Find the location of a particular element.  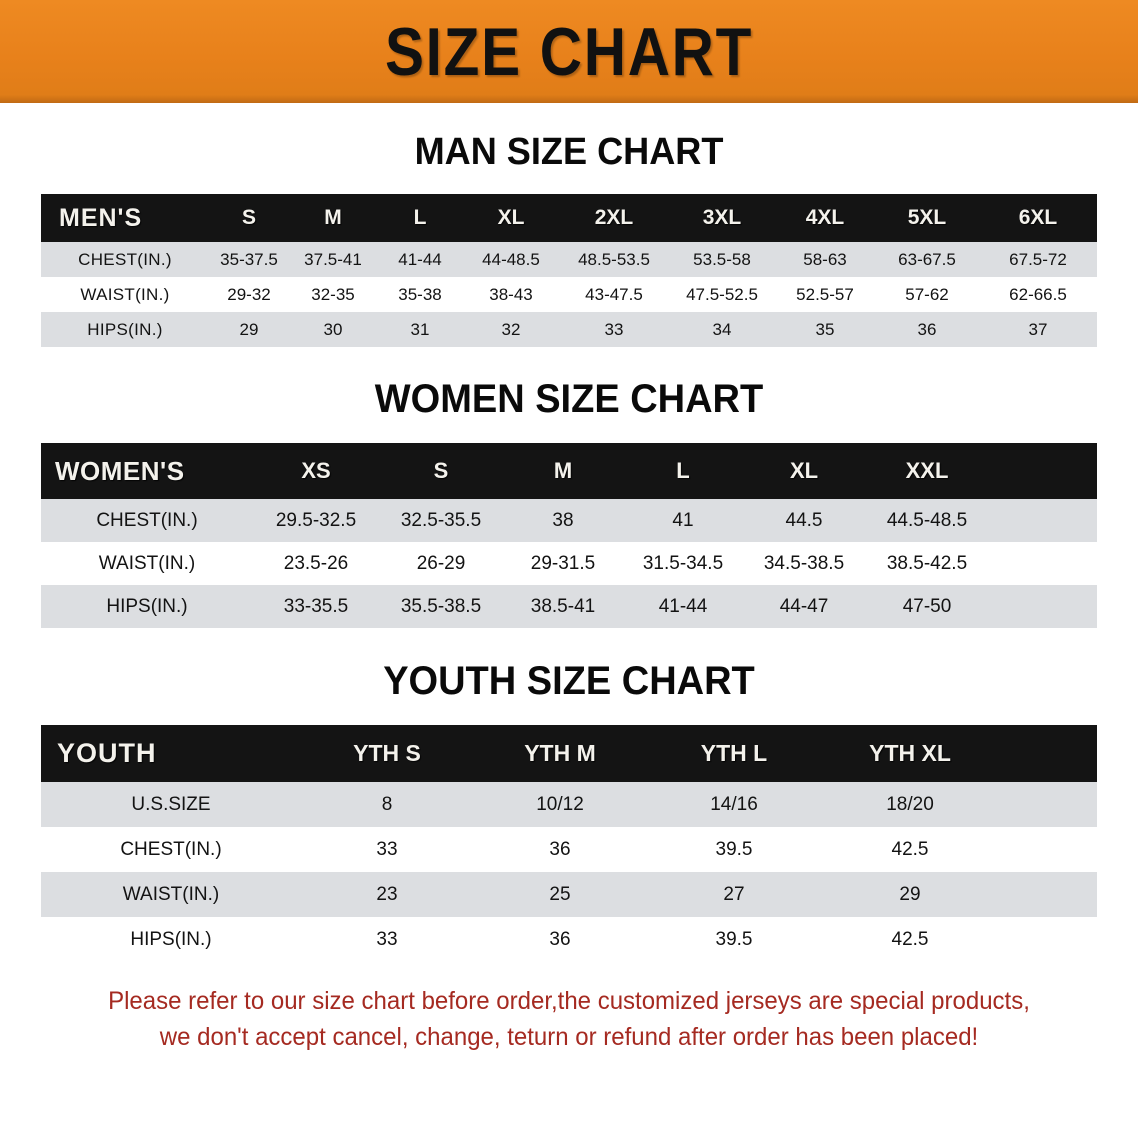

youth-header-cell-0: YOUTH is located at coordinates (171, 753).